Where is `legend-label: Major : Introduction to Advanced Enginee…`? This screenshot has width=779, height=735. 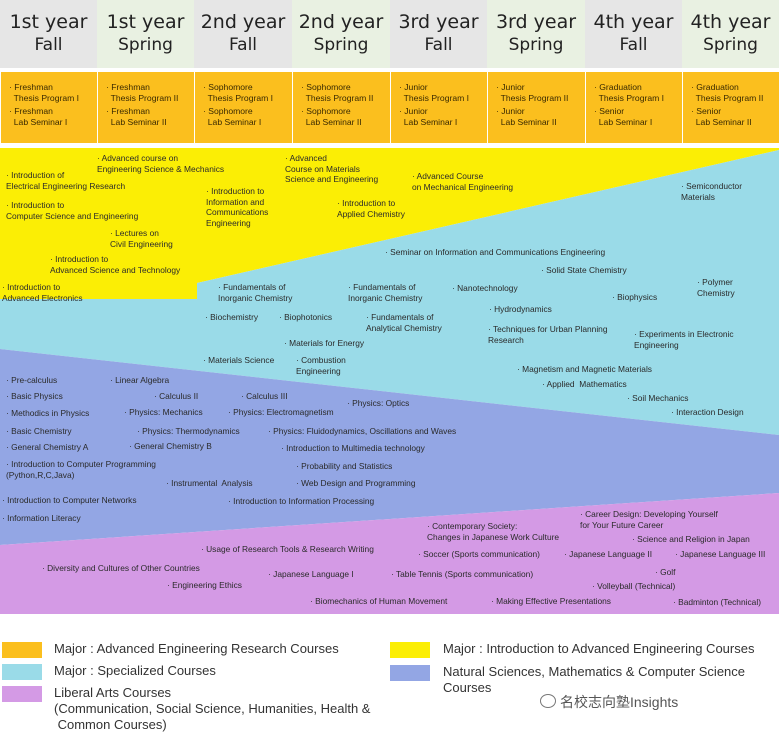
legend-label: Major : Introduction to Advanced Enginee… is located at coordinates (599, 648).